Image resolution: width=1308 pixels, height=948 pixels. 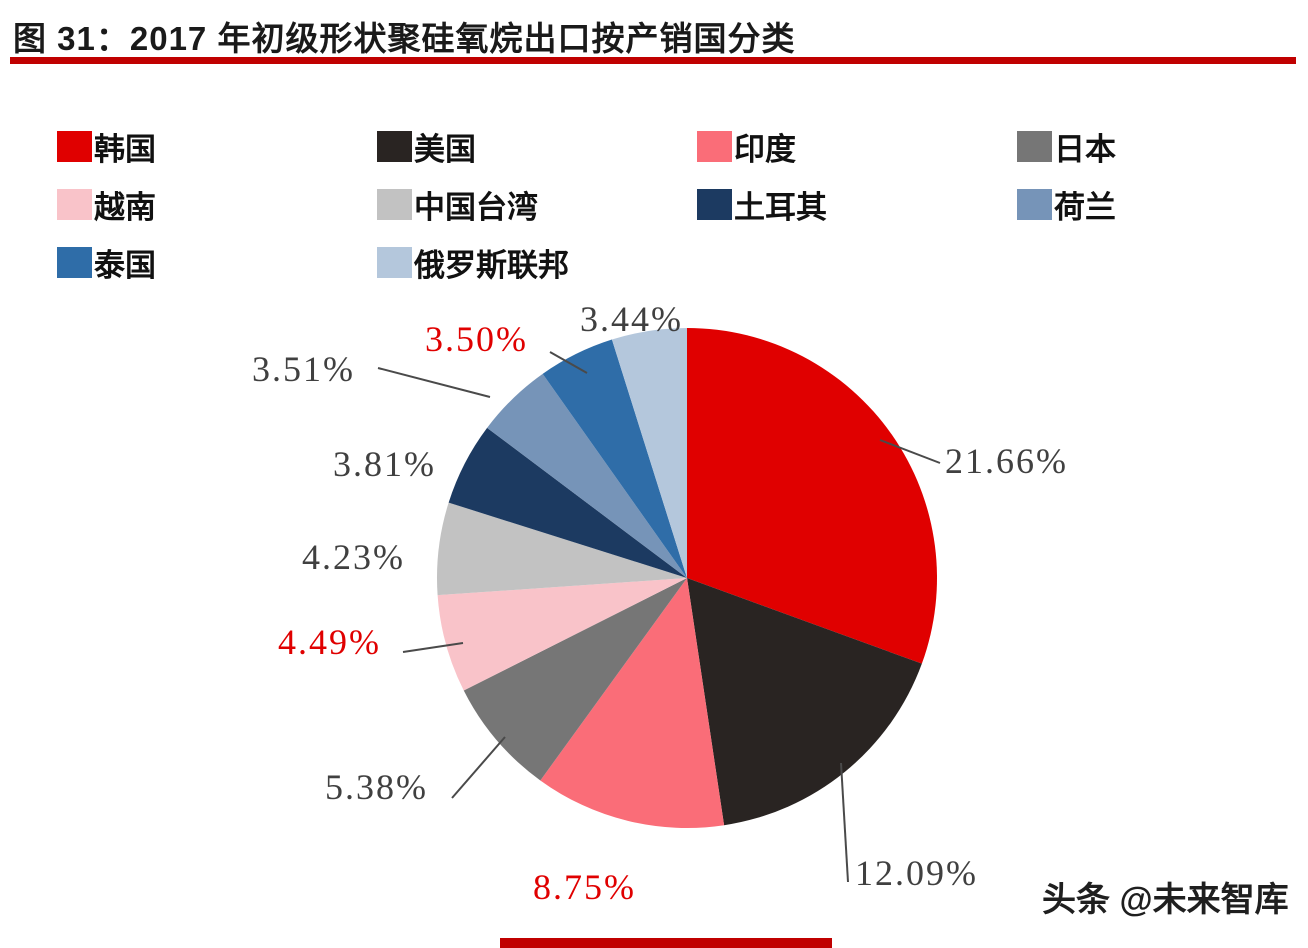 What do you see at coordinates (765, 149) in the screenshot?
I see `legend-label: 印度` at bounding box center [765, 149].